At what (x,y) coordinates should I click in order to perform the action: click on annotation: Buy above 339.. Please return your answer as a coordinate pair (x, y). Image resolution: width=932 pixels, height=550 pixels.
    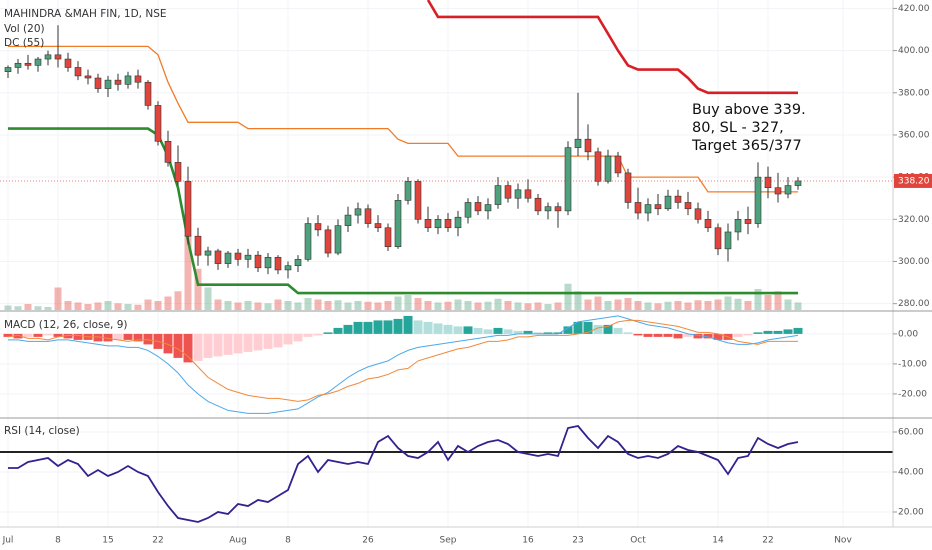
    Looking at the image, I should click on (749, 110).